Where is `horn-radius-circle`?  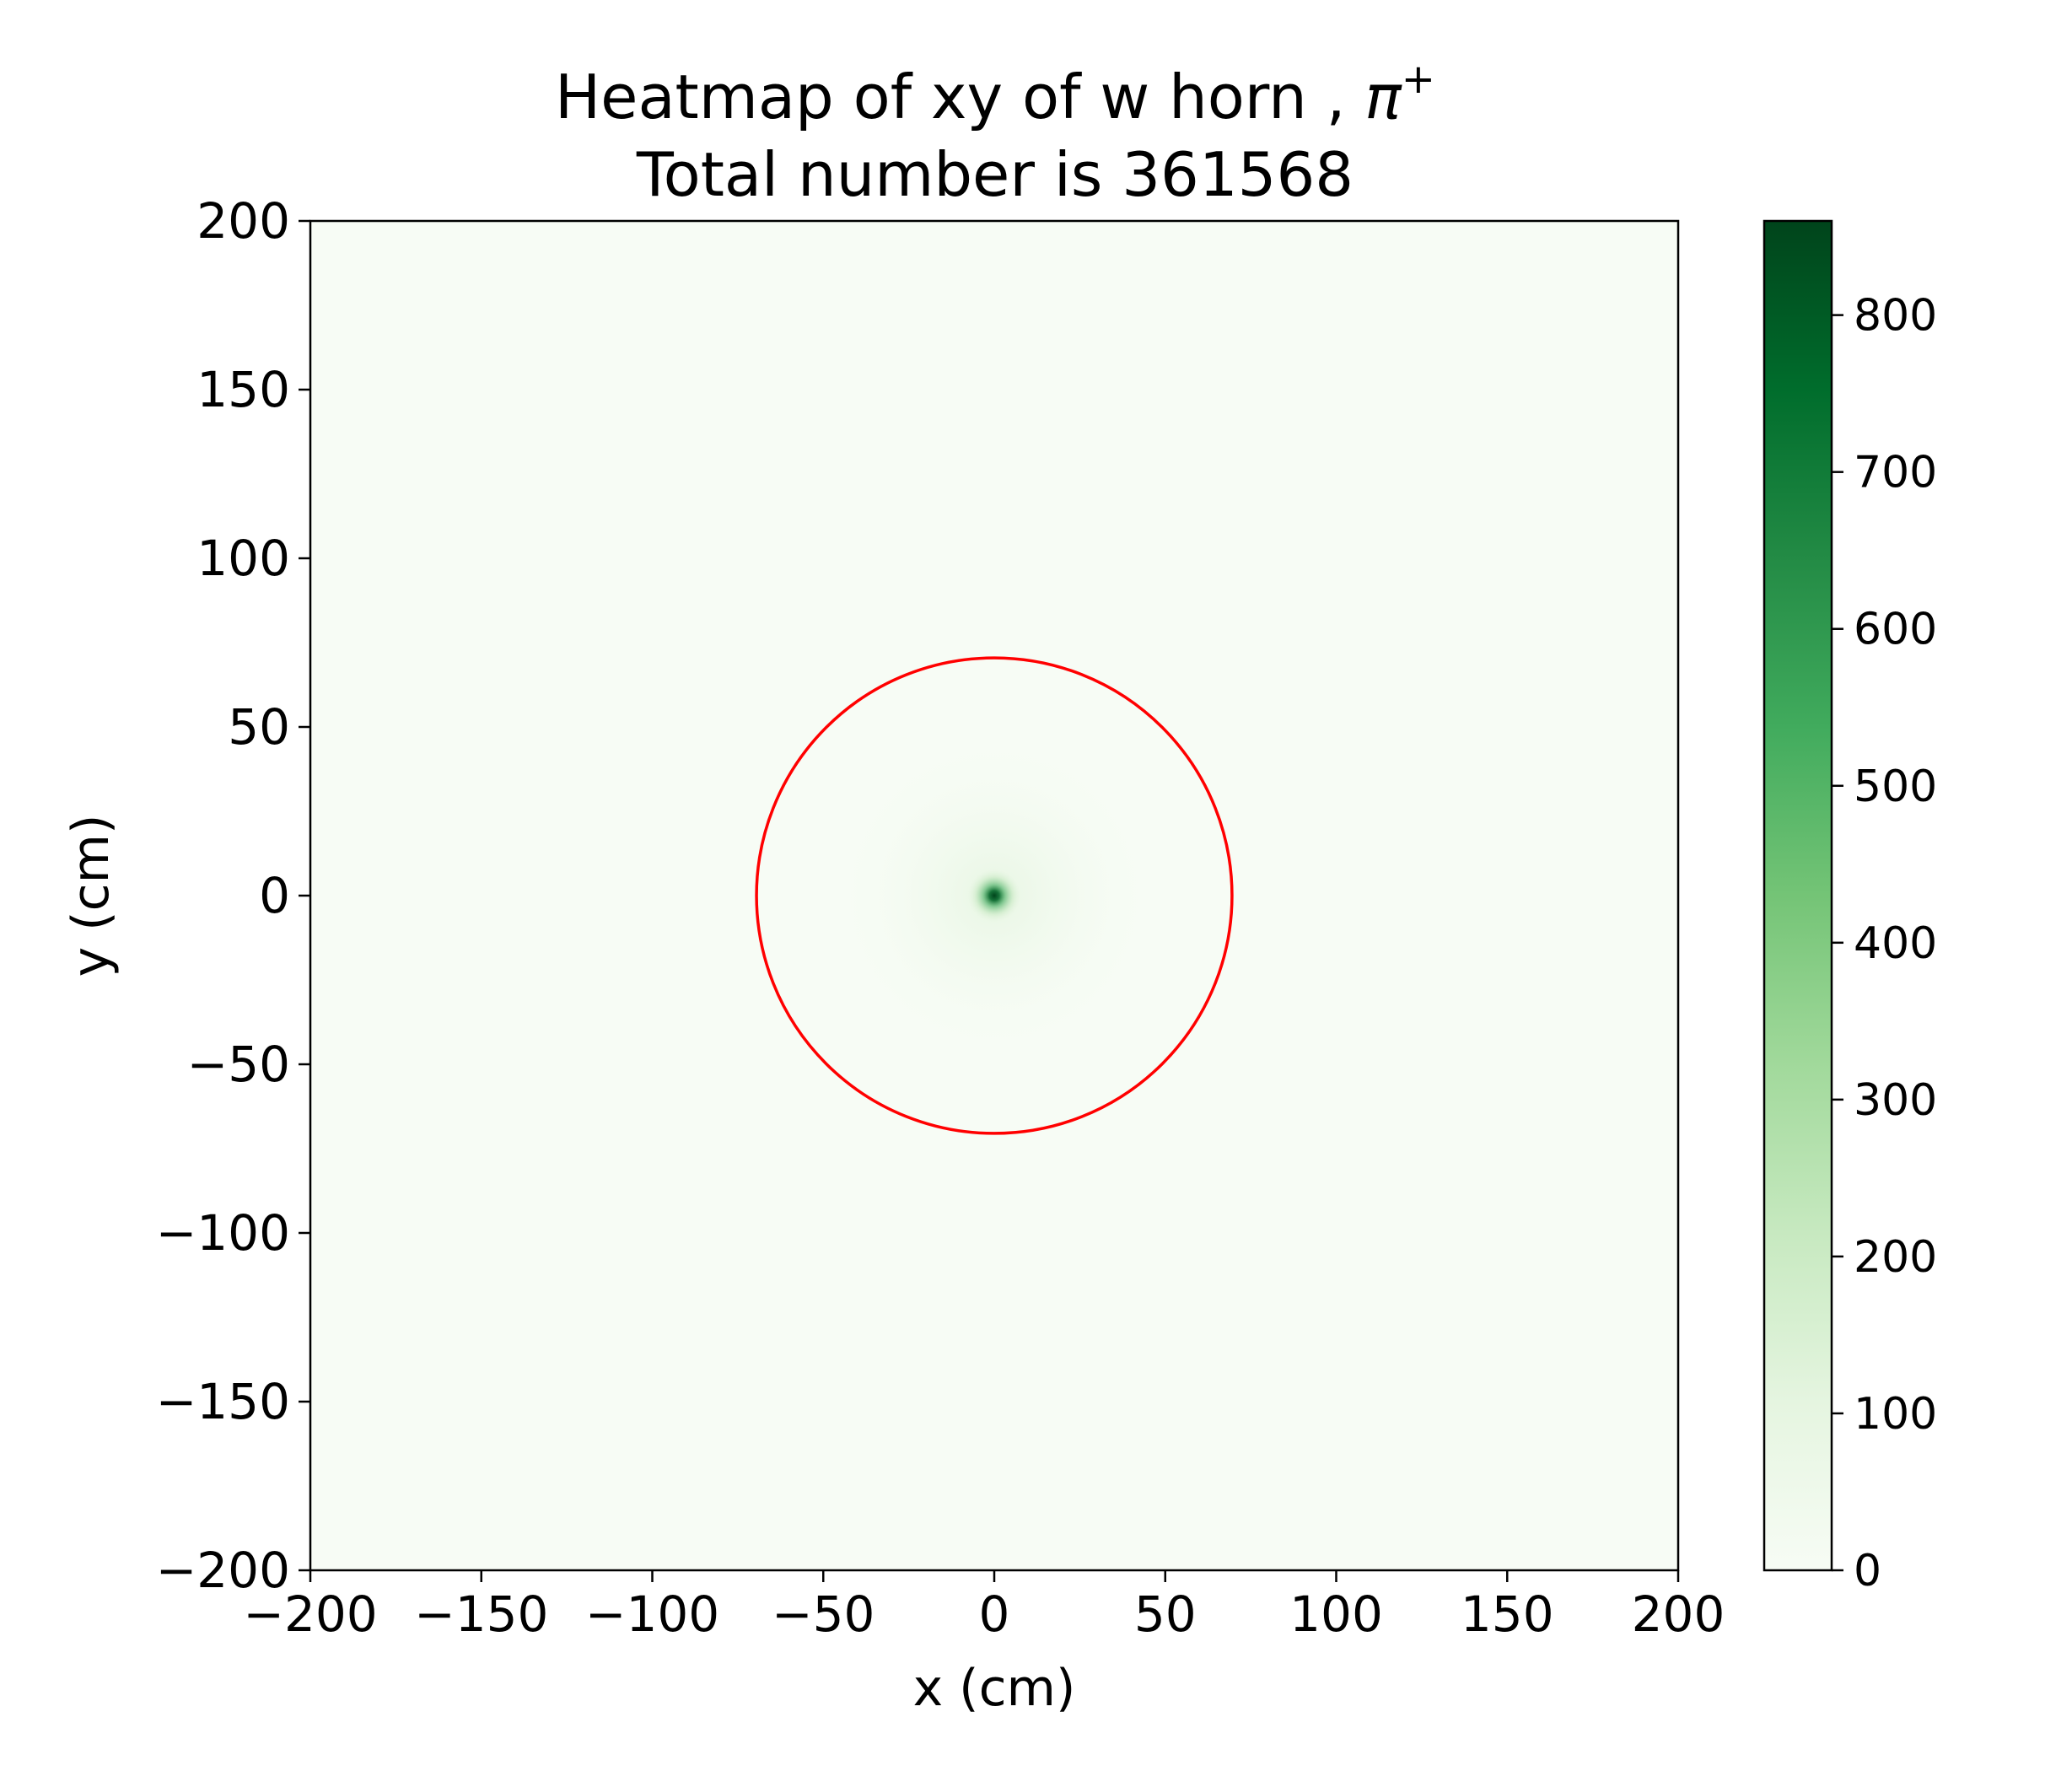
horn-radius-circle is located at coordinates (994, 896).